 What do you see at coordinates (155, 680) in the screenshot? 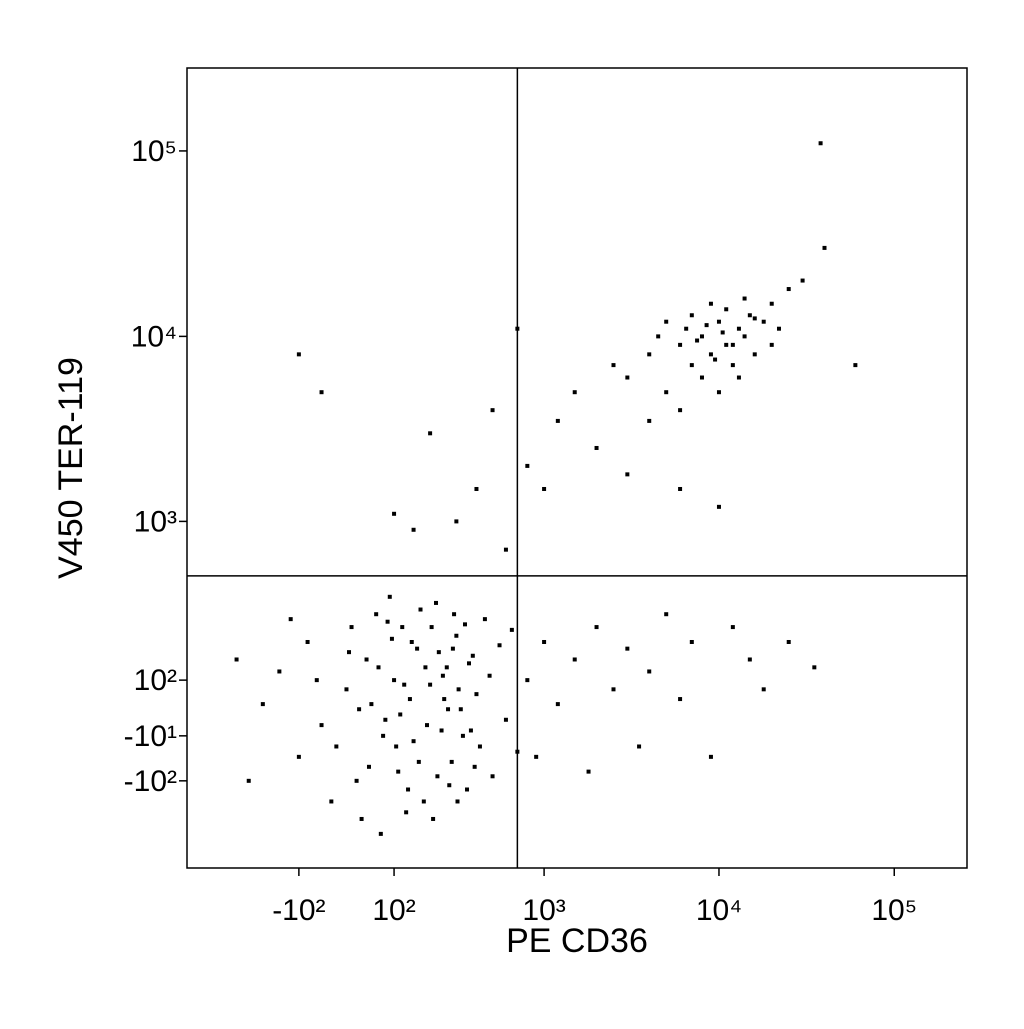
I see `y-tick-label: 10²` at bounding box center [155, 680].